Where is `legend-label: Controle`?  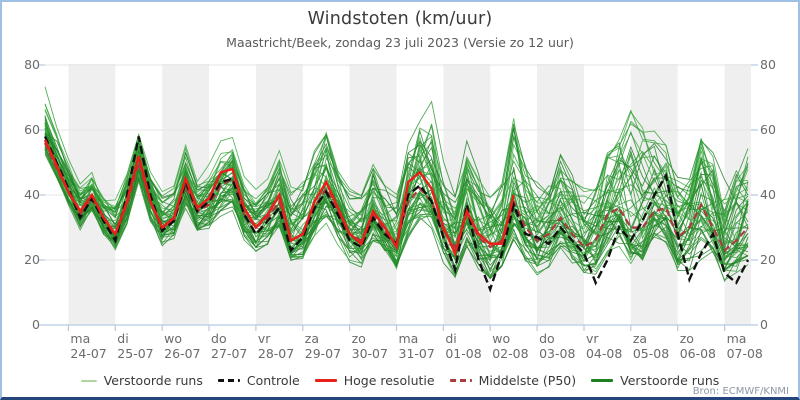 legend-label: Controle is located at coordinates (273, 380).